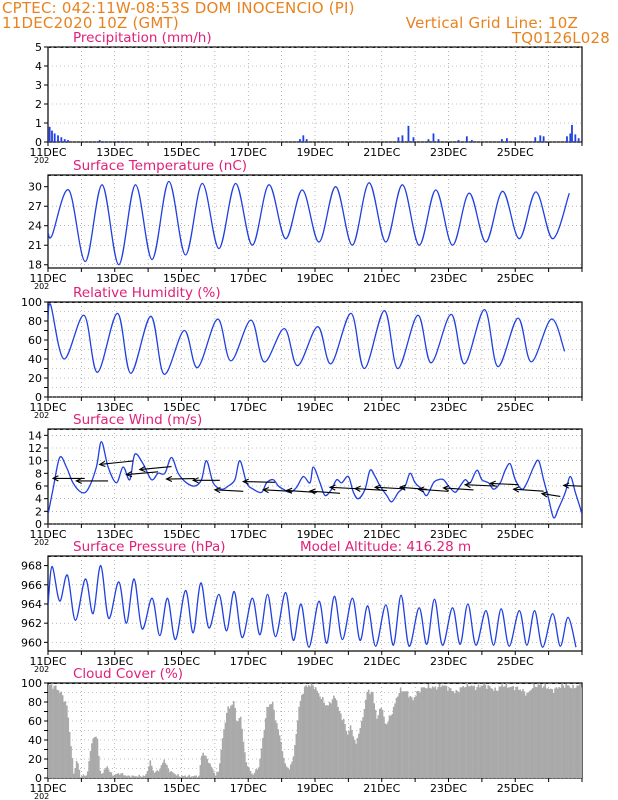 The height and width of the screenshot is (800, 618). I want to click on model-id: TQ0126L028, so click(560, 38).